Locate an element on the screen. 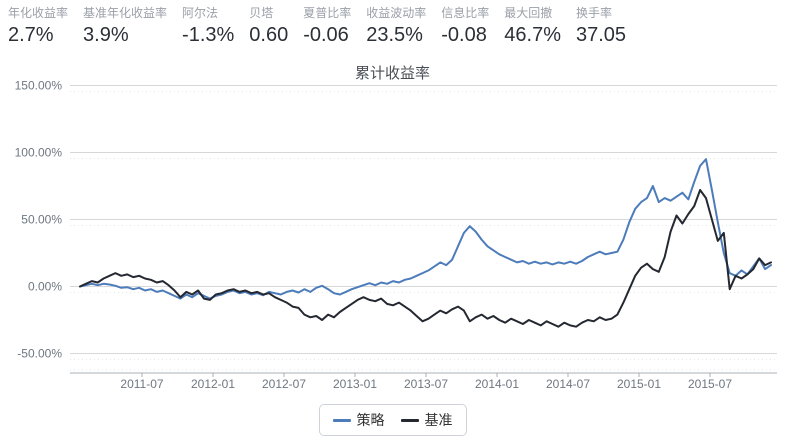  y-tick-label: 0.00% is located at coordinates (45, 287).